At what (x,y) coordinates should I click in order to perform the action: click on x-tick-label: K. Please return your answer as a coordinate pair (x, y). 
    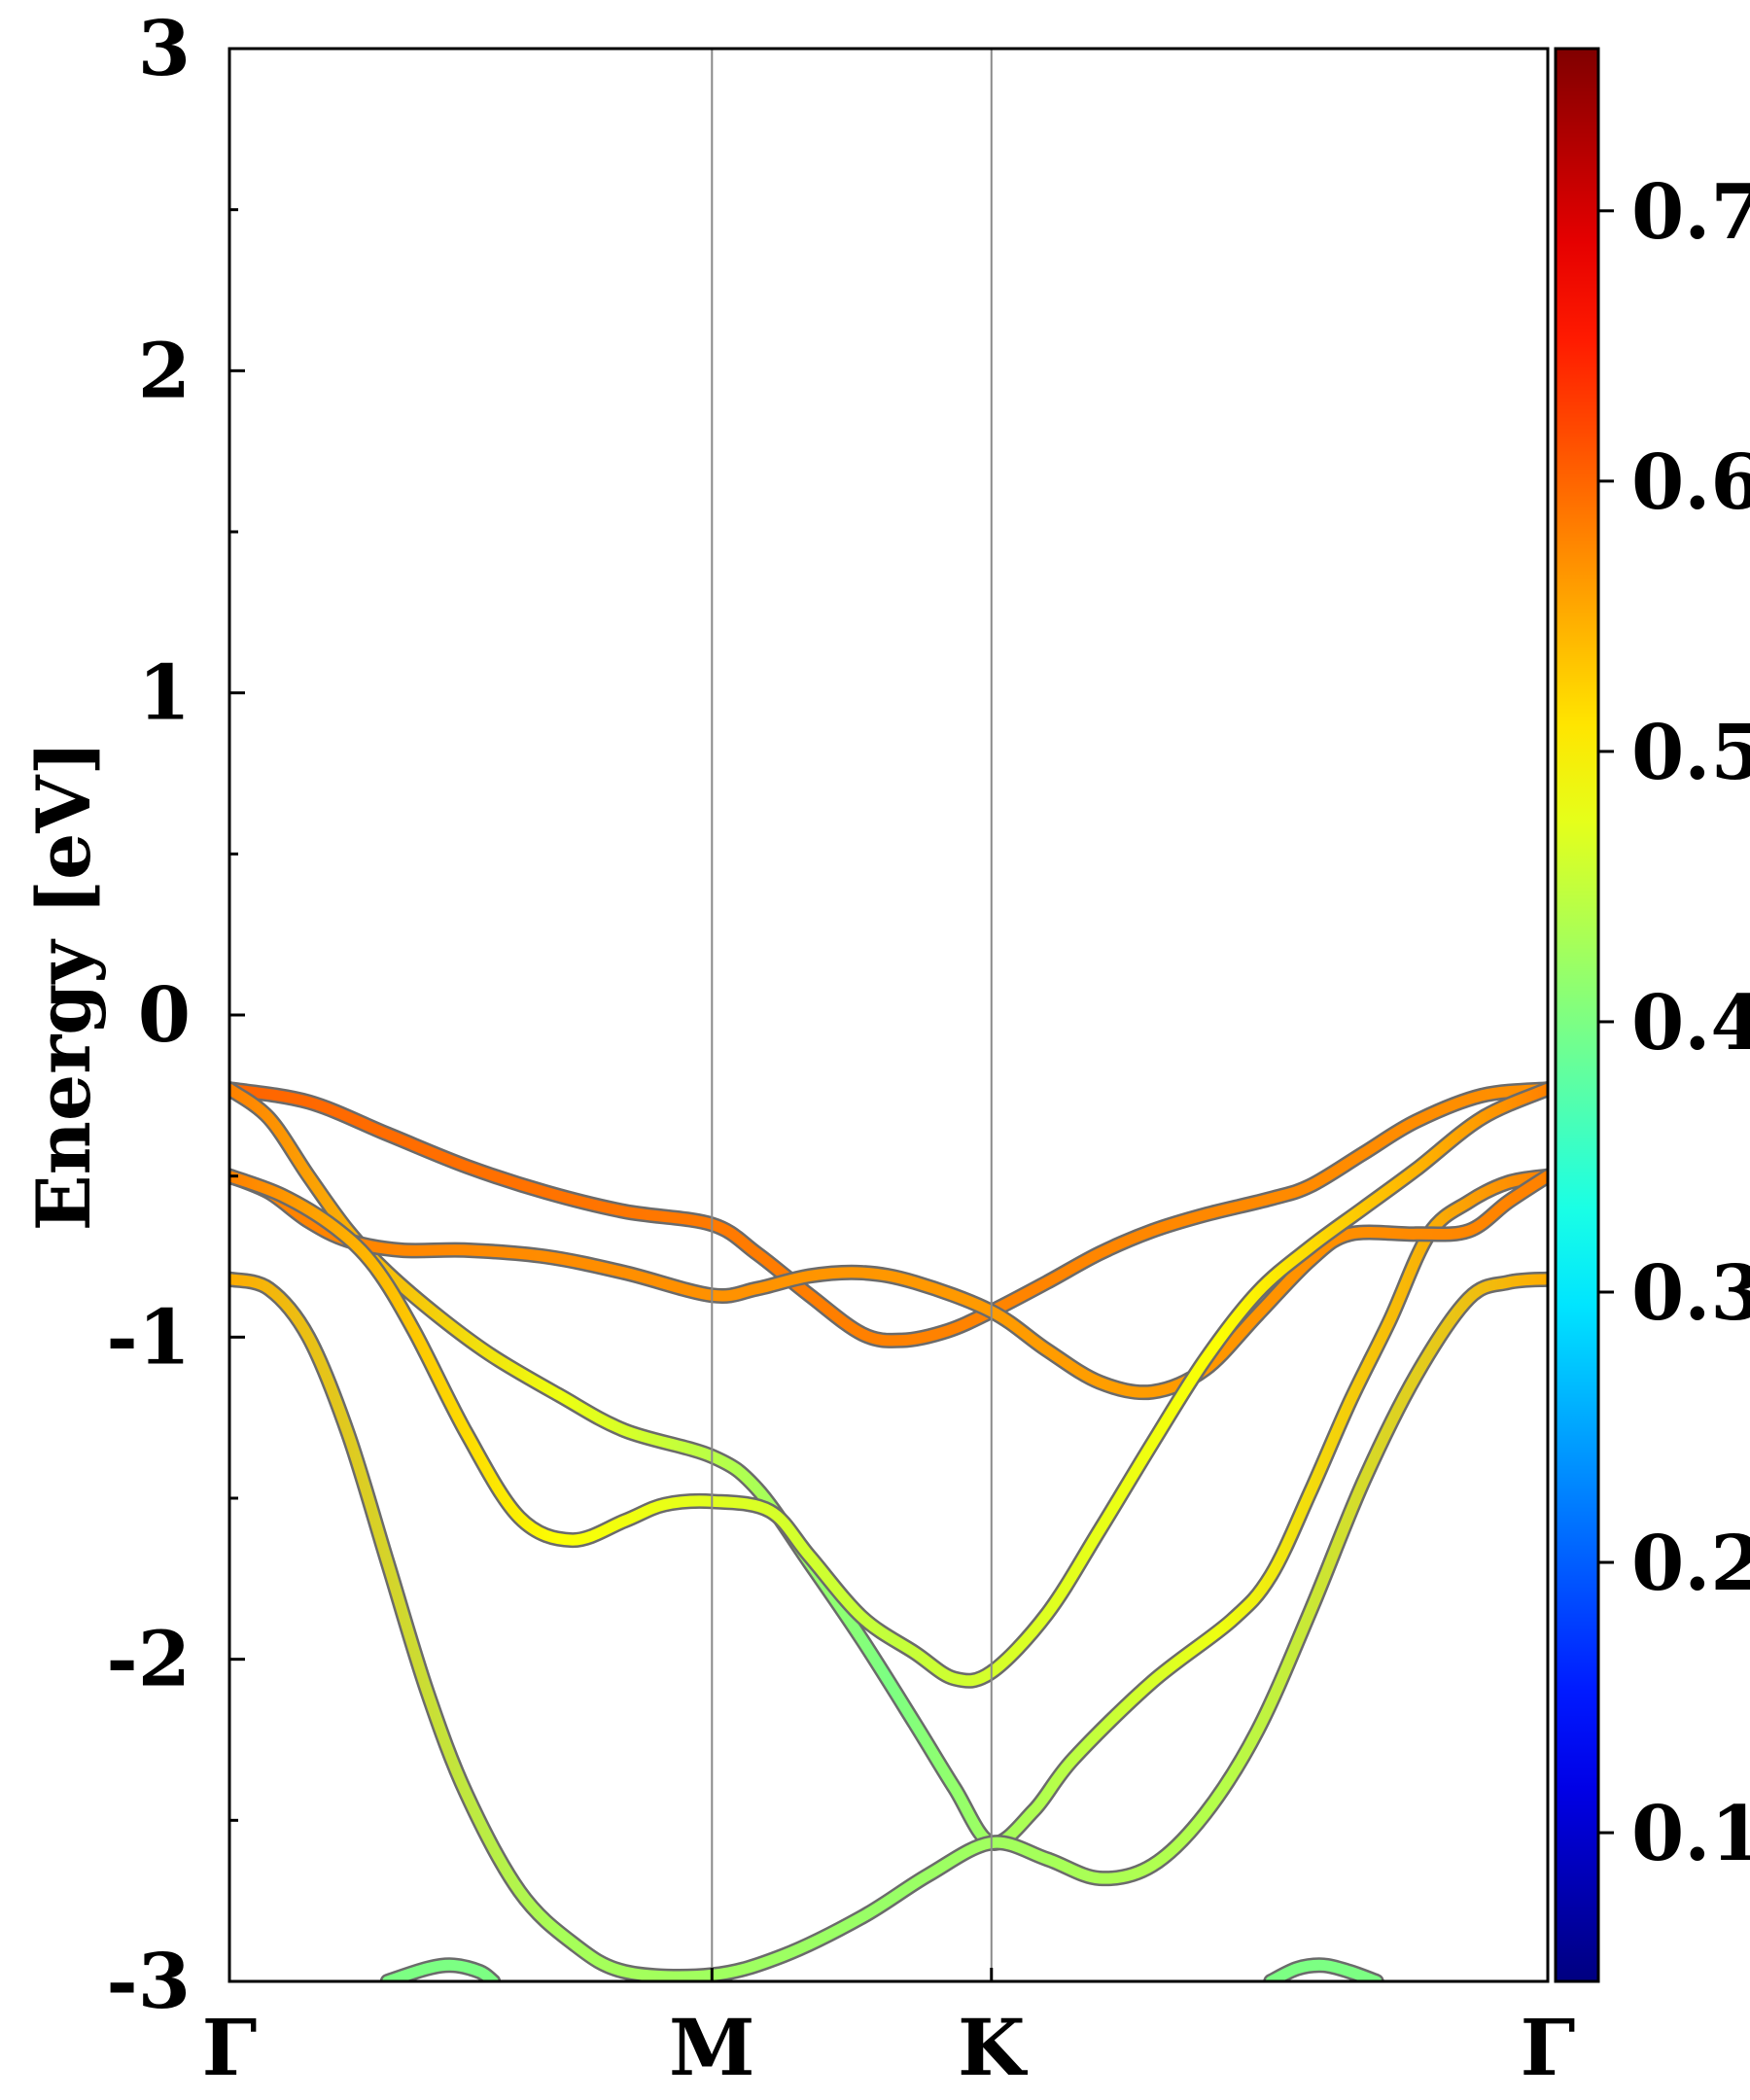
    Looking at the image, I should click on (993, 2047).